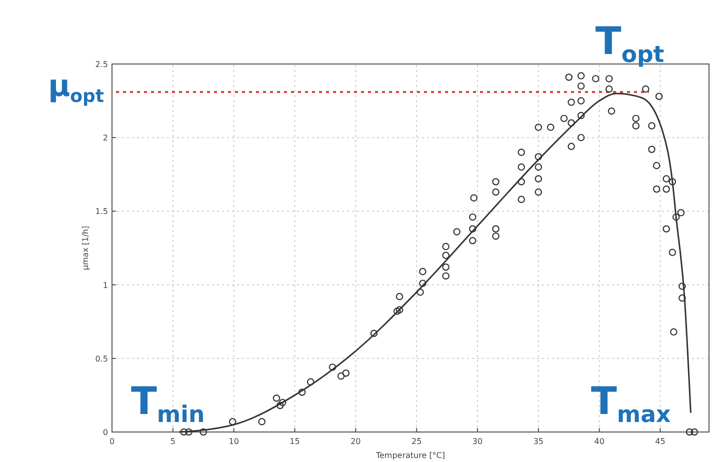 This screenshot has height=462, width=713. What do you see at coordinates (538, 441) in the screenshot?
I see `x-tick-label: 35` at bounding box center [538, 441].